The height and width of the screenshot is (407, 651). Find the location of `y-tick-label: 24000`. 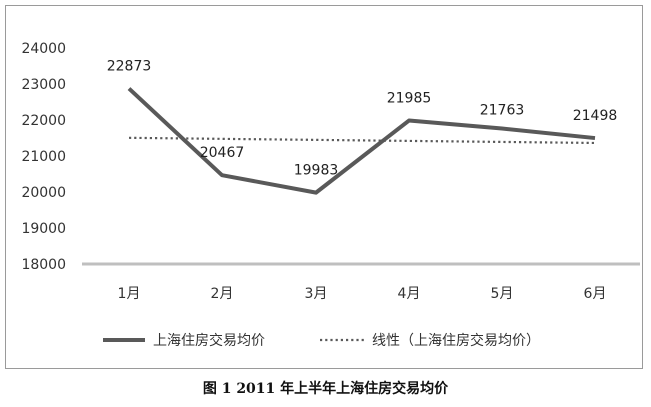

y-tick-label: 24000 is located at coordinates (43, 49).